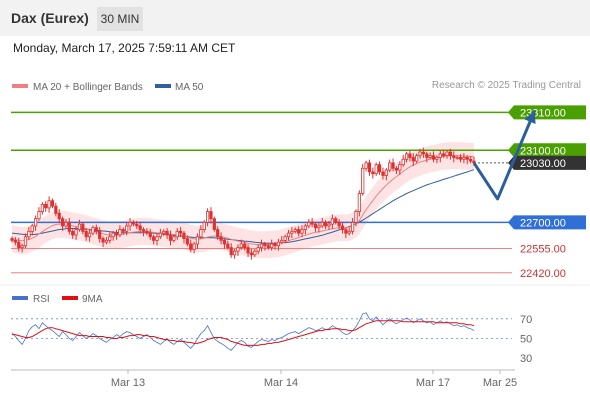 This screenshot has height=400, width=590. Describe the element at coordinates (547, 112) in the screenshot. I see `level-tag-shape` at that location.